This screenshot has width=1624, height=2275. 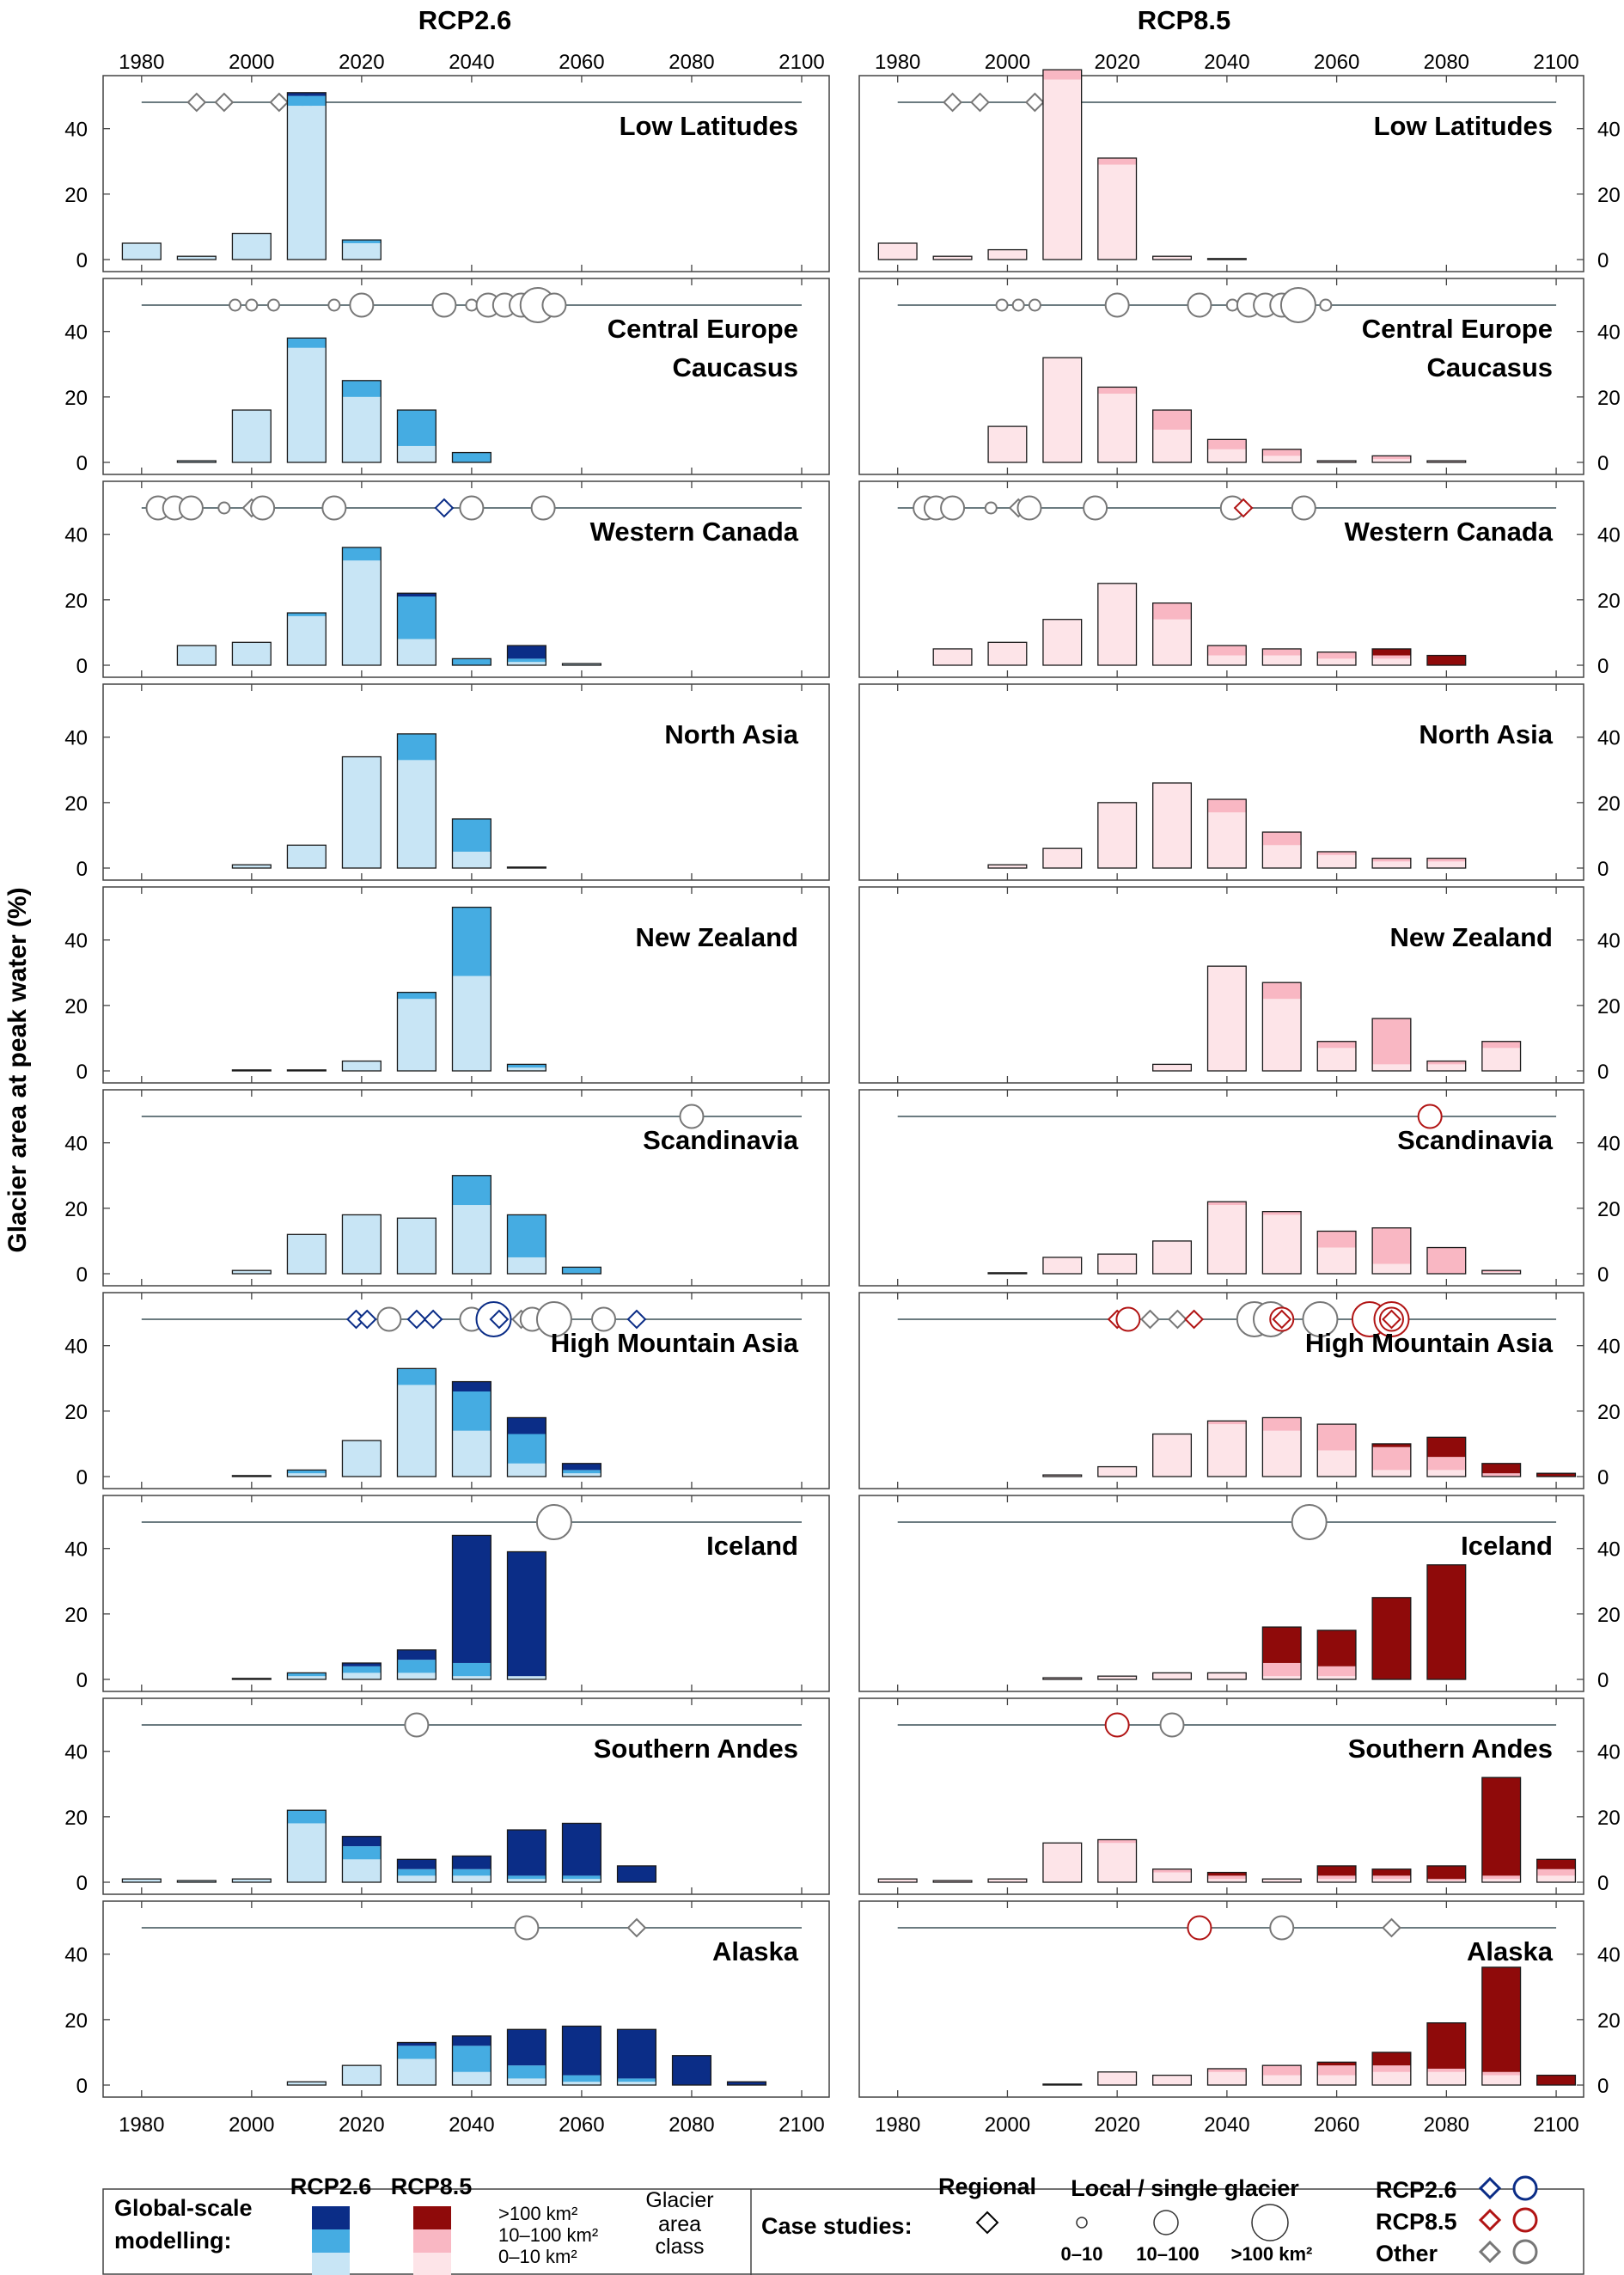 I want to click on legend-key-diamond, so click(x=1490, y=2252).